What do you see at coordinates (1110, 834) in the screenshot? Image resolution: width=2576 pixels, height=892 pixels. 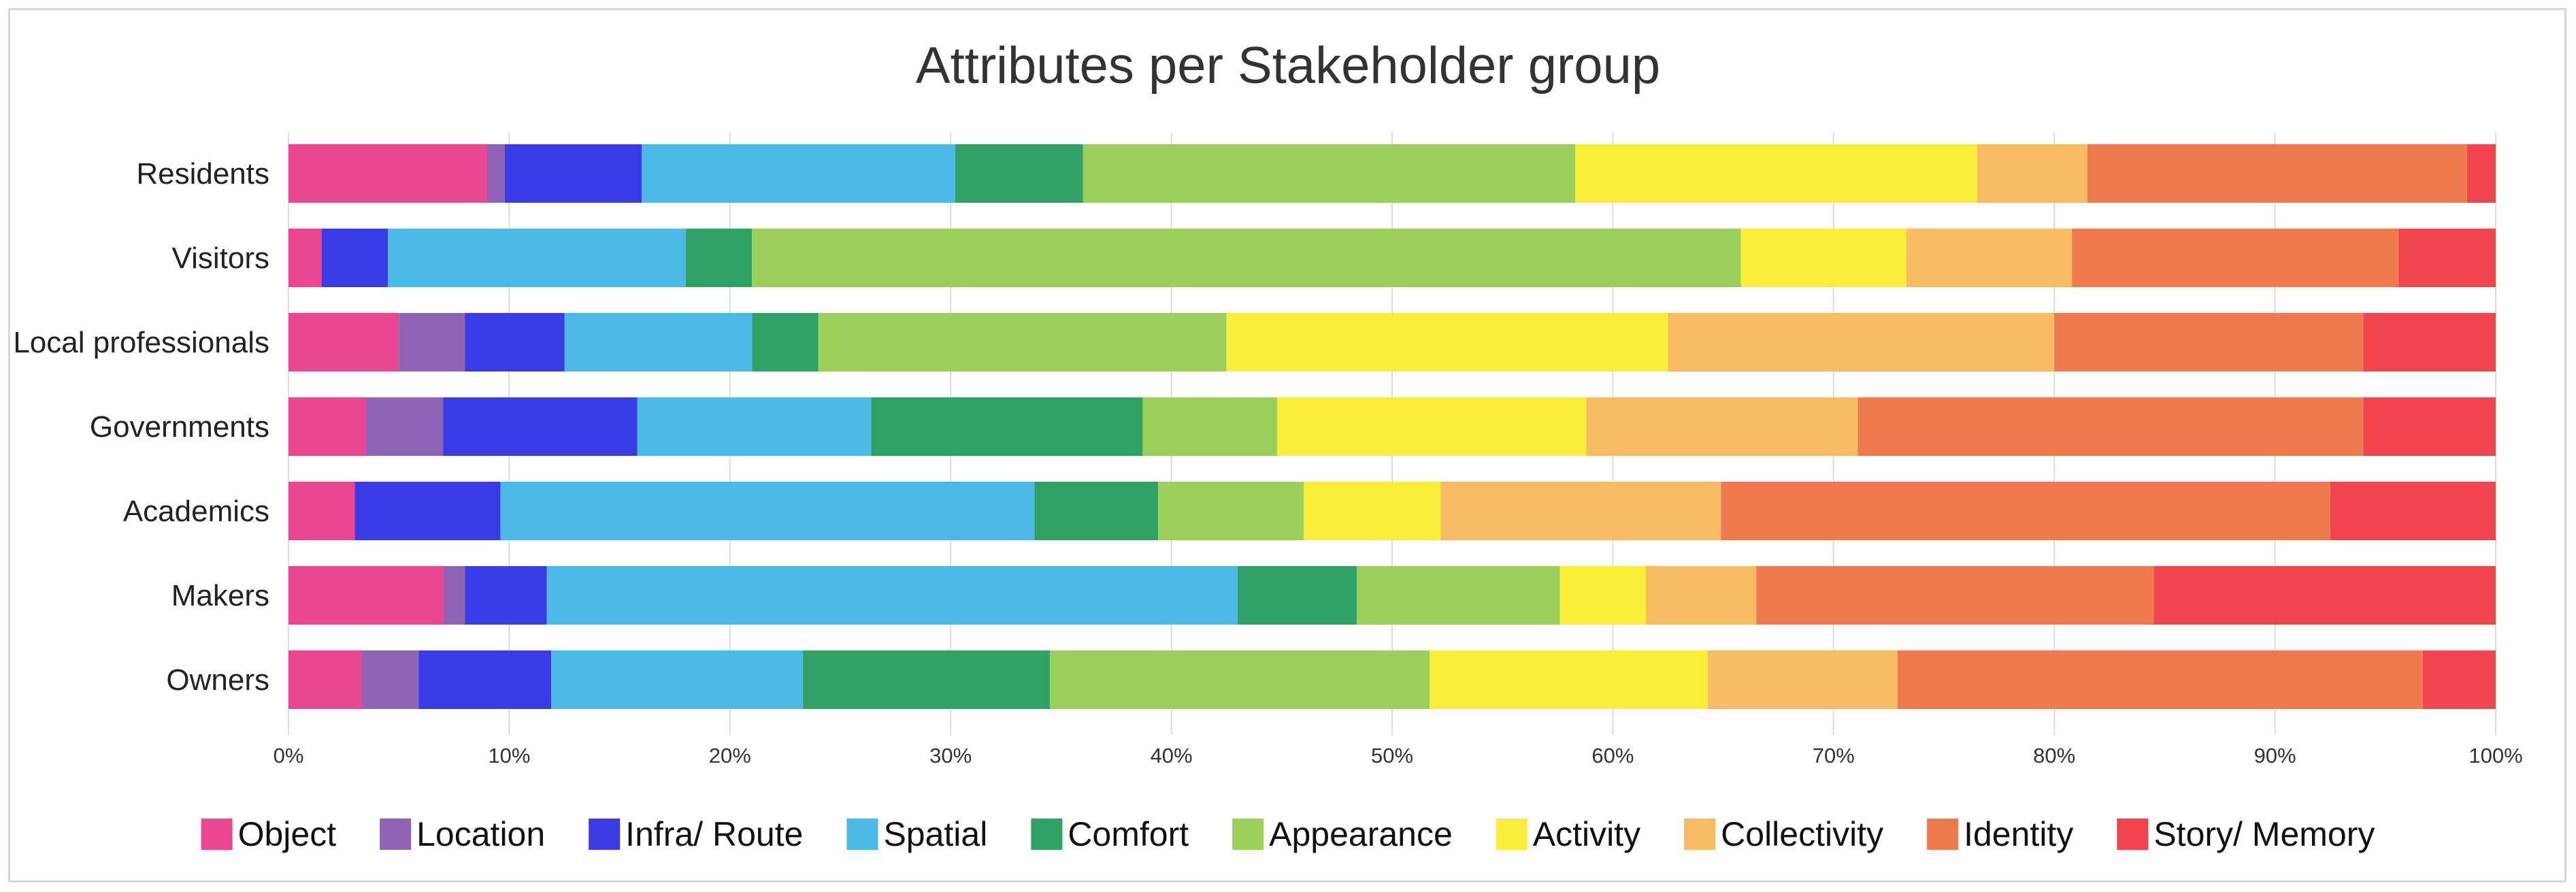 I see `legend-item: Comfort` at bounding box center [1110, 834].